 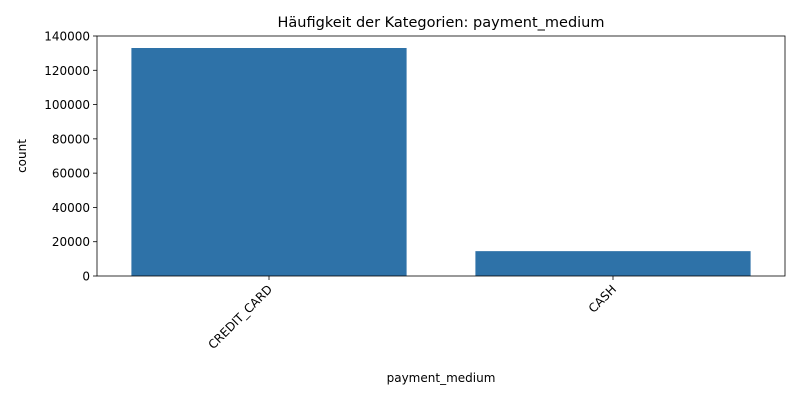 What do you see at coordinates (22, 156) in the screenshot?
I see `y-axis-label: count` at bounding box center [22, 156].